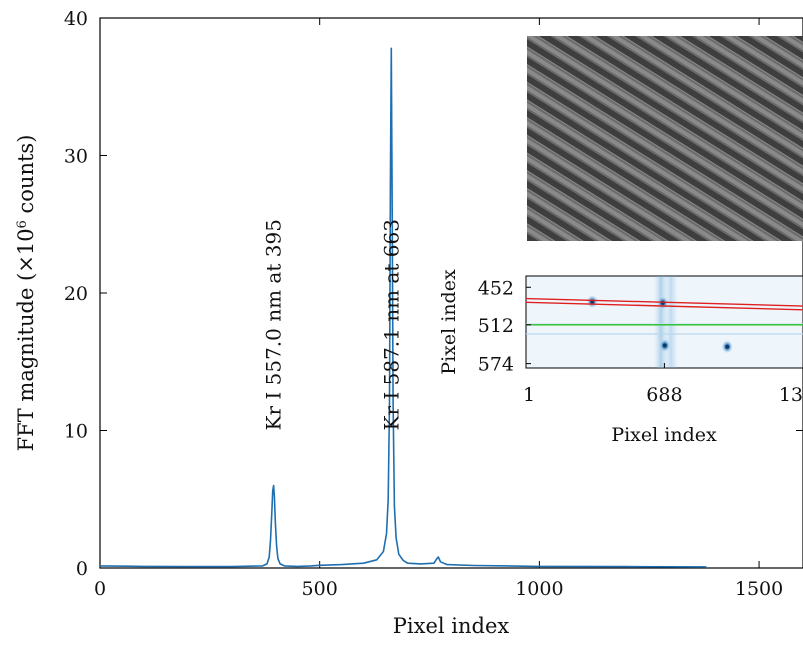 Image resolution: width=803 pixels, height=646 pixels. What do you see at coordinates (791, 395) in the screenshot?
I see `fft-x-tick-label: 1376` at bounding box center [791, 395].